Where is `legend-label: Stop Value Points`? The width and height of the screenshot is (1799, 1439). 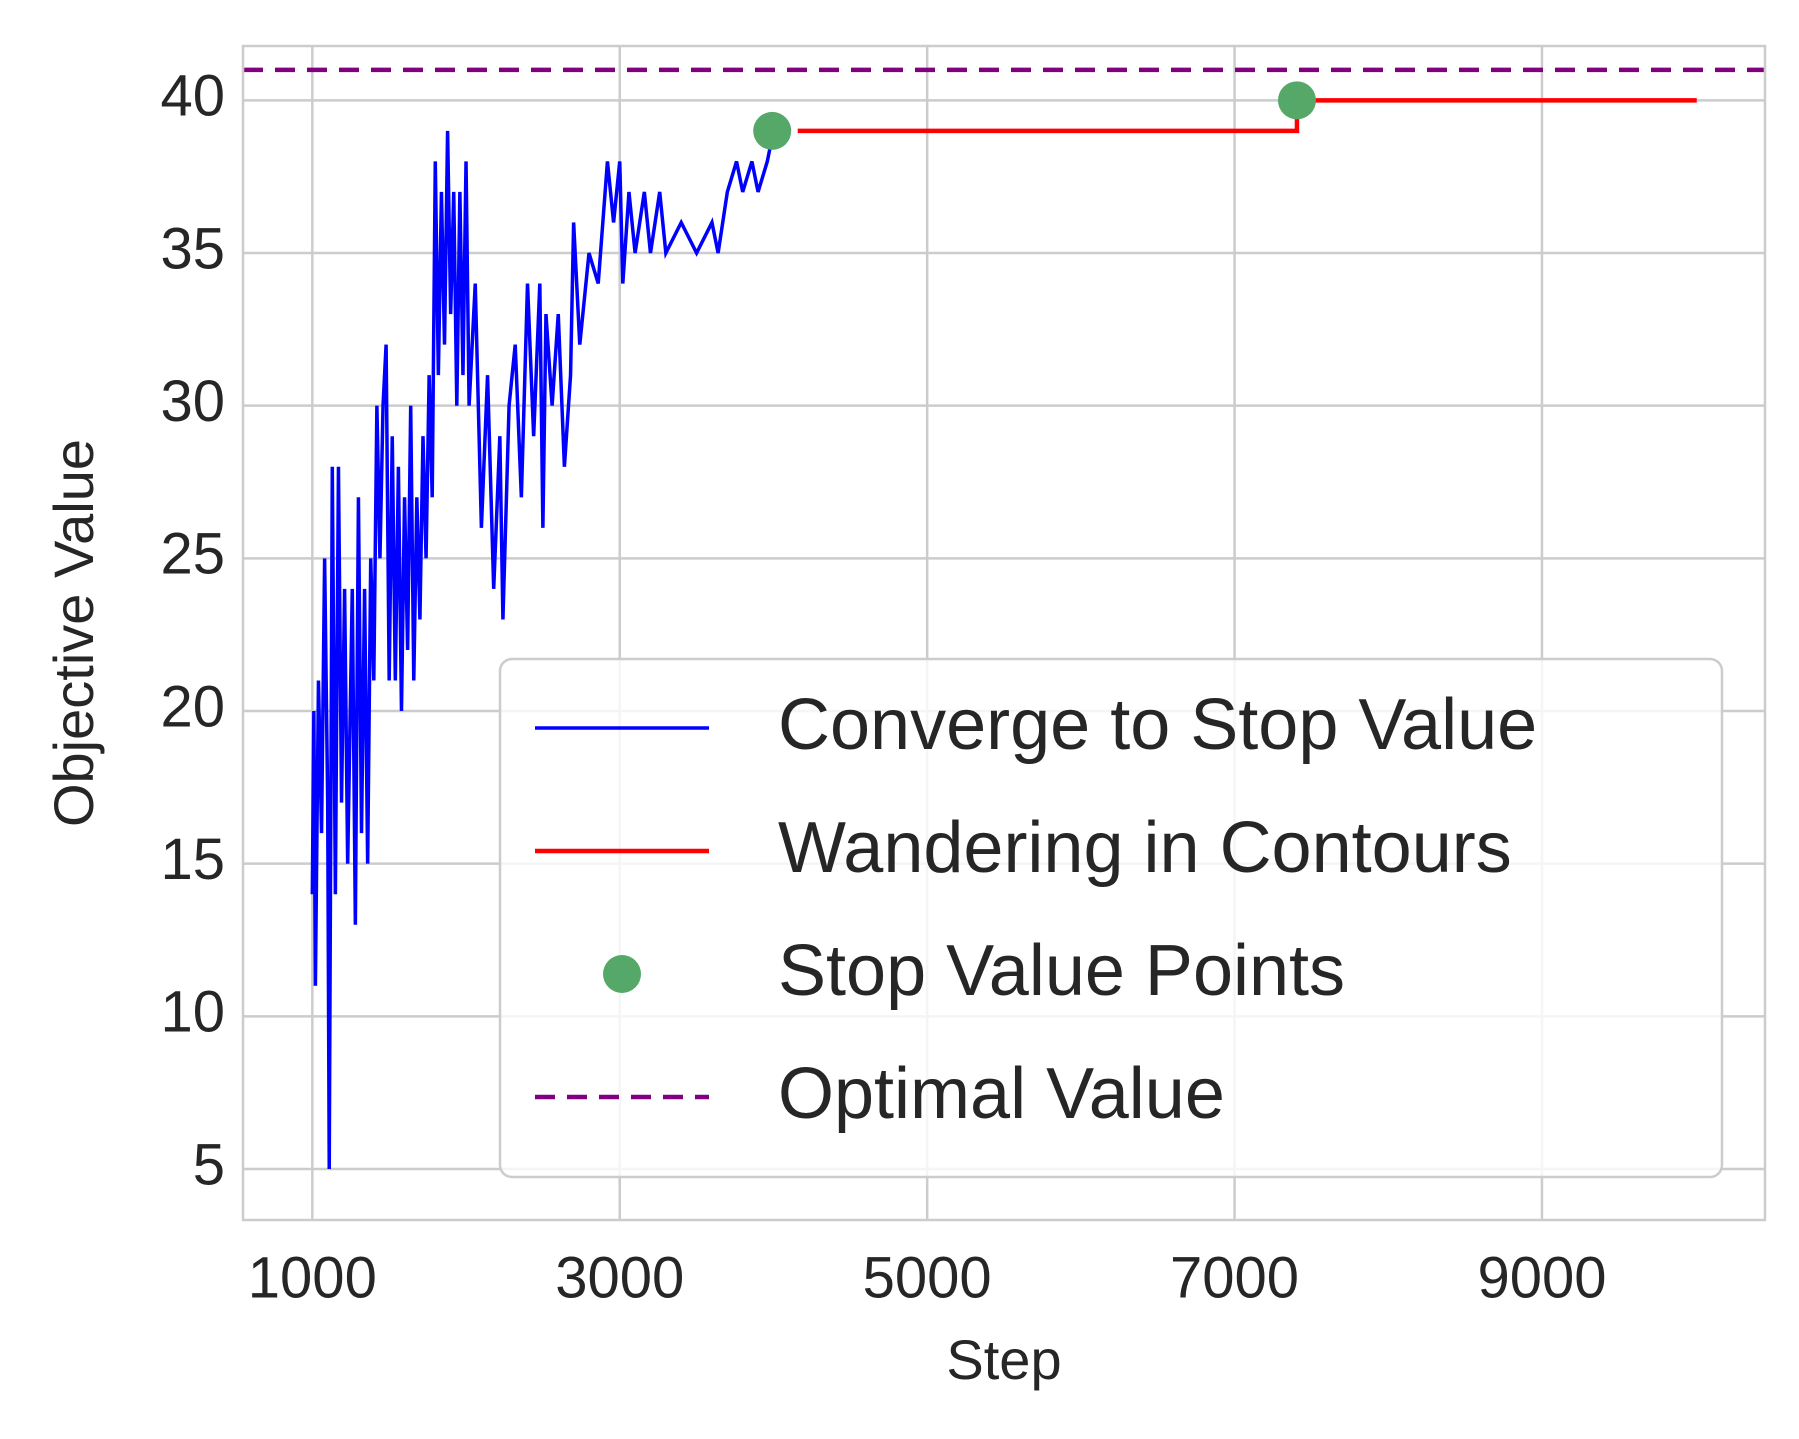
legend-label: Stop Value Points is located at coordinates (1061, 971).